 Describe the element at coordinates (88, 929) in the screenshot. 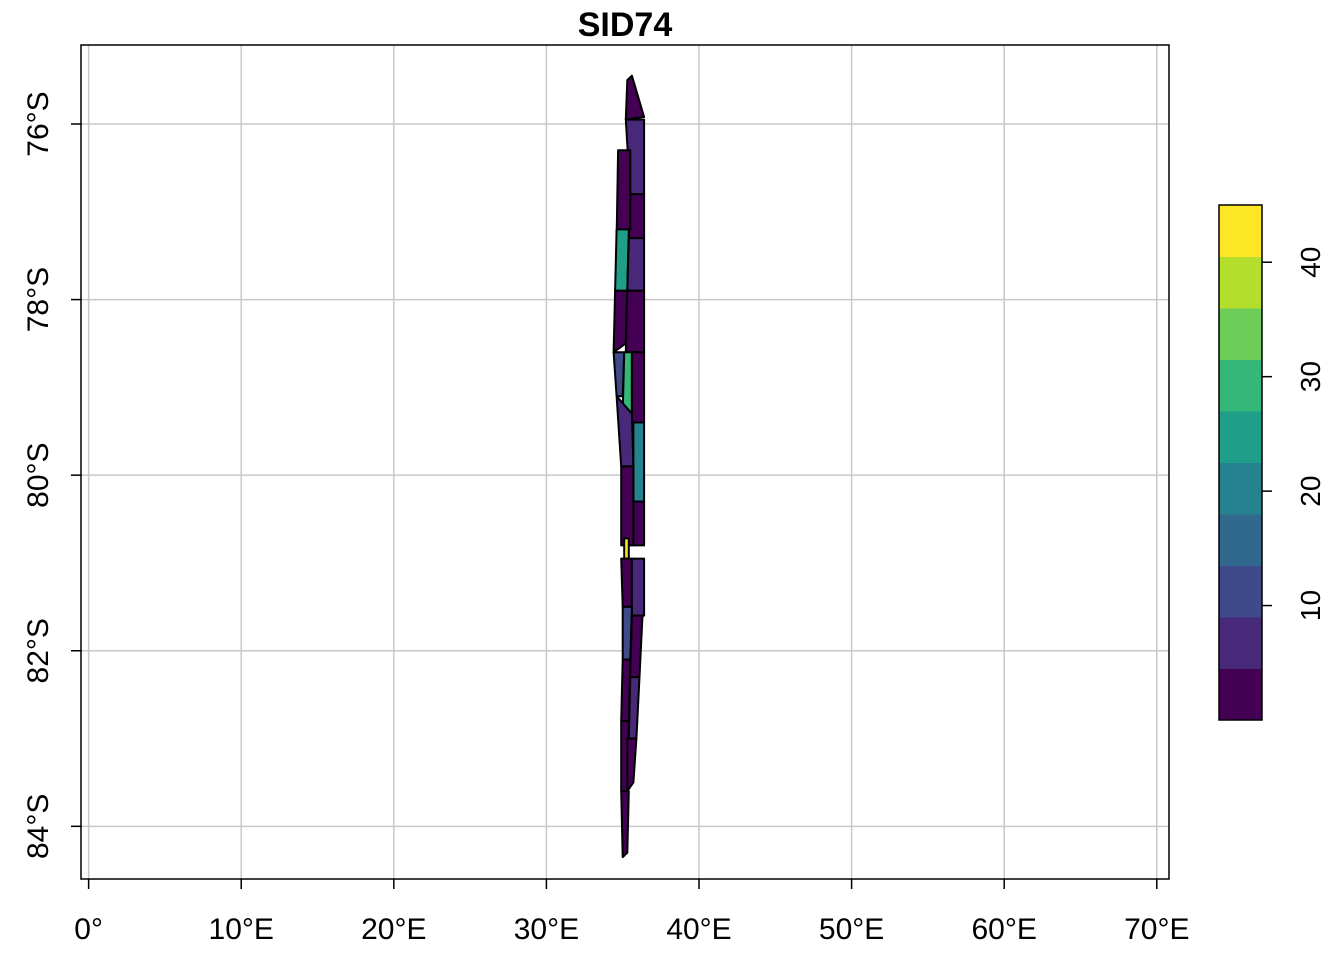

I see `x-tick-label: 0°` at that location.